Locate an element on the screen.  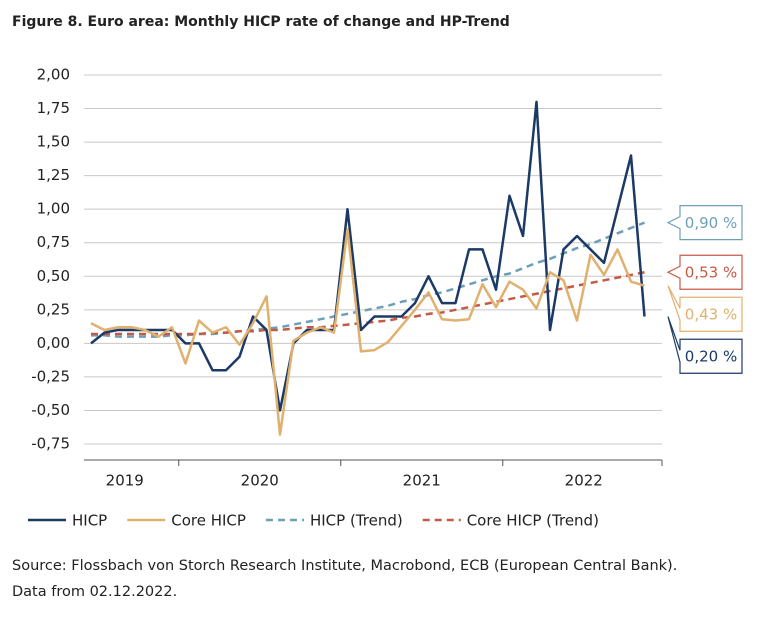
note: Data from 02.12.2022. is located at coordinates (94, 592).